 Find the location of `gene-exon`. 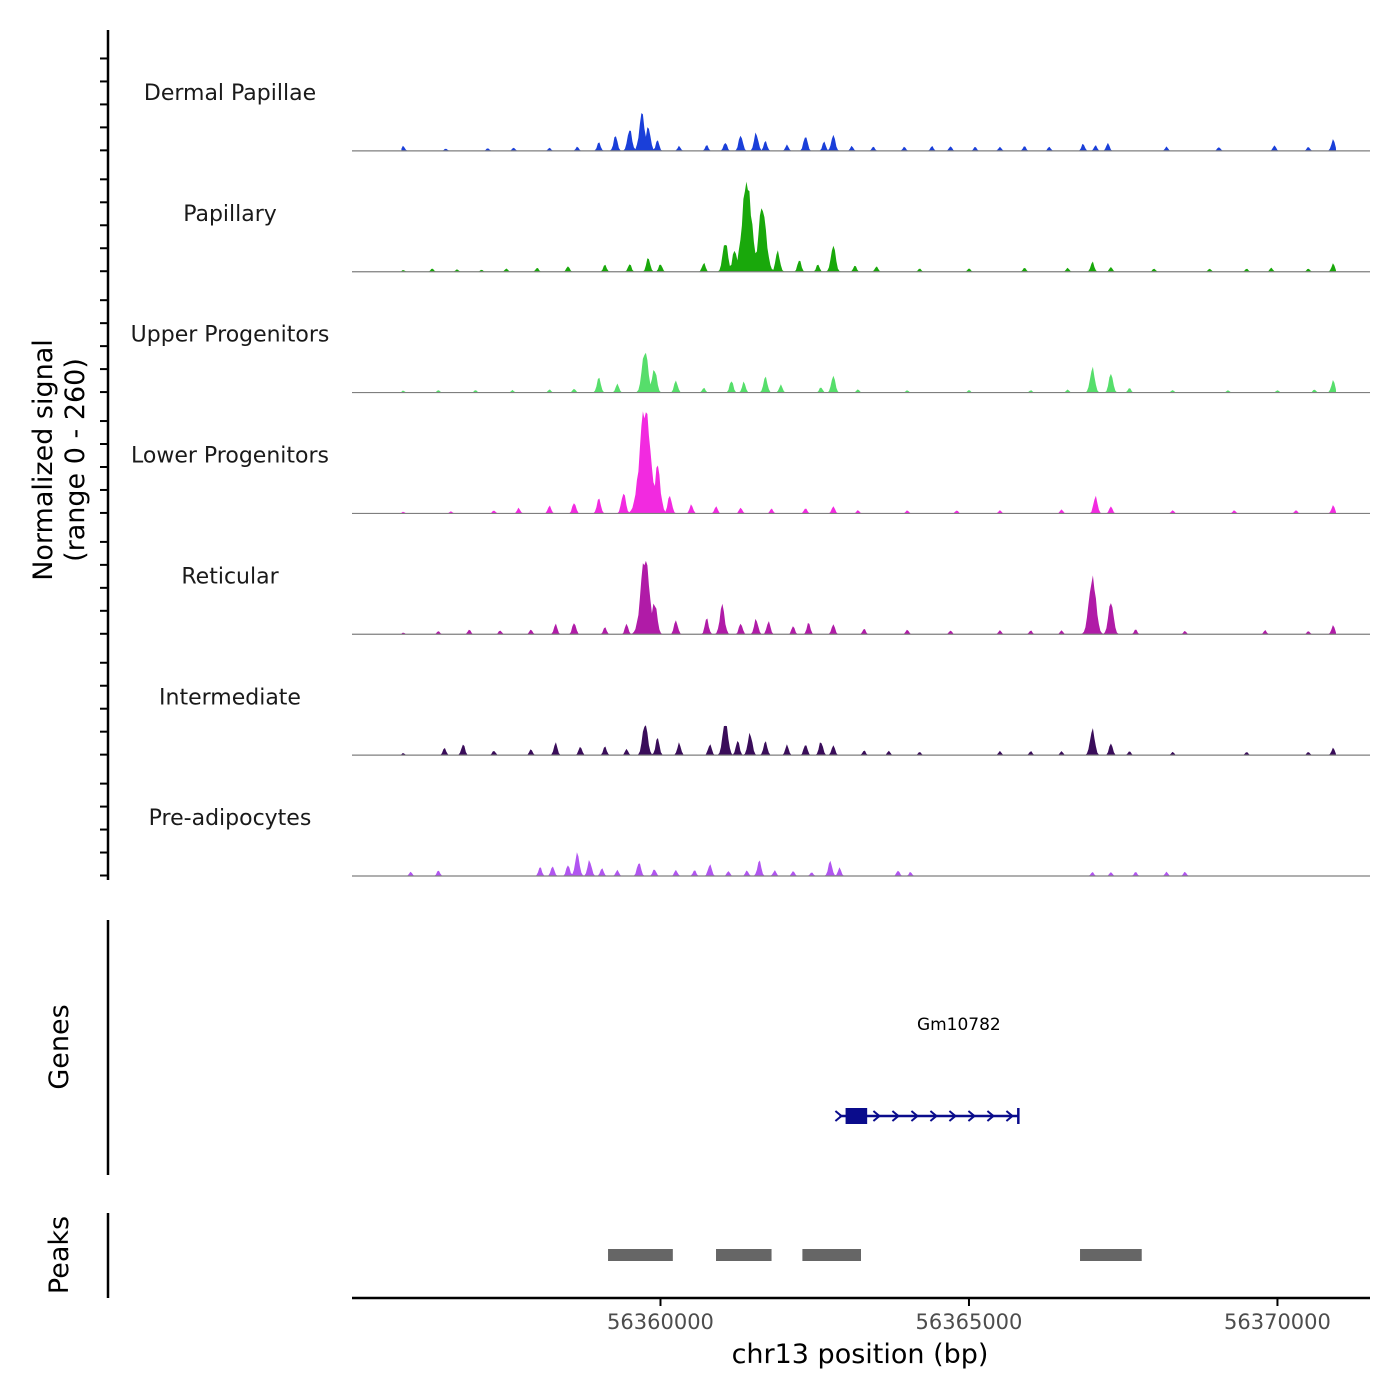

gene-exon is located at coordinates (856, 1116).